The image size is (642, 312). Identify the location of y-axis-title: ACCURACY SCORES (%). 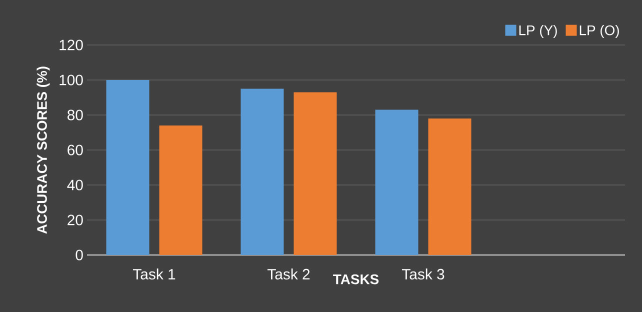
(43, 150).